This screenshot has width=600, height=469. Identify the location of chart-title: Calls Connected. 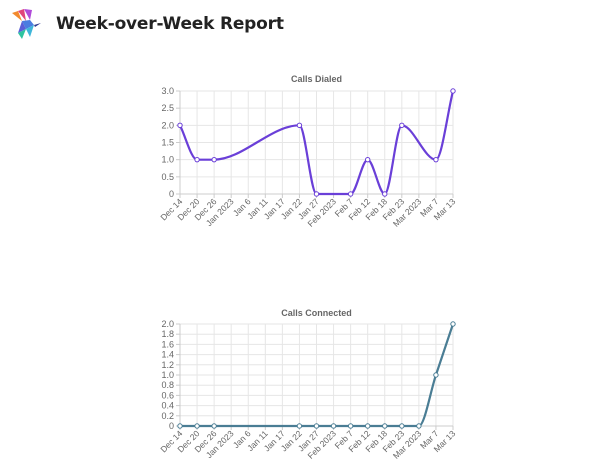
(316, 313).